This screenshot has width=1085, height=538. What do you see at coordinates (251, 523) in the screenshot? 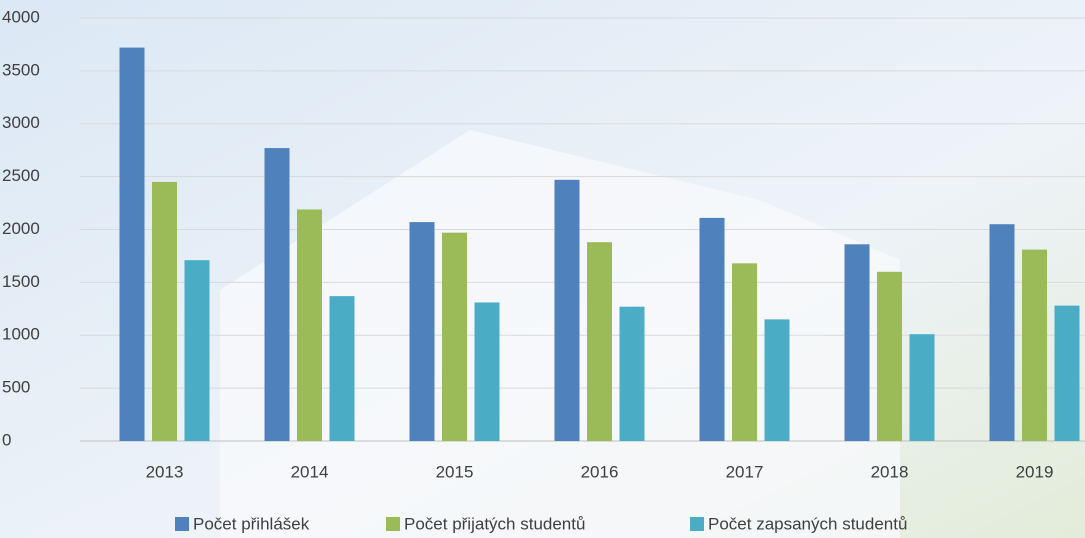
I see `legend-label: Počet přihlášek` at bounding box center [251, 523].